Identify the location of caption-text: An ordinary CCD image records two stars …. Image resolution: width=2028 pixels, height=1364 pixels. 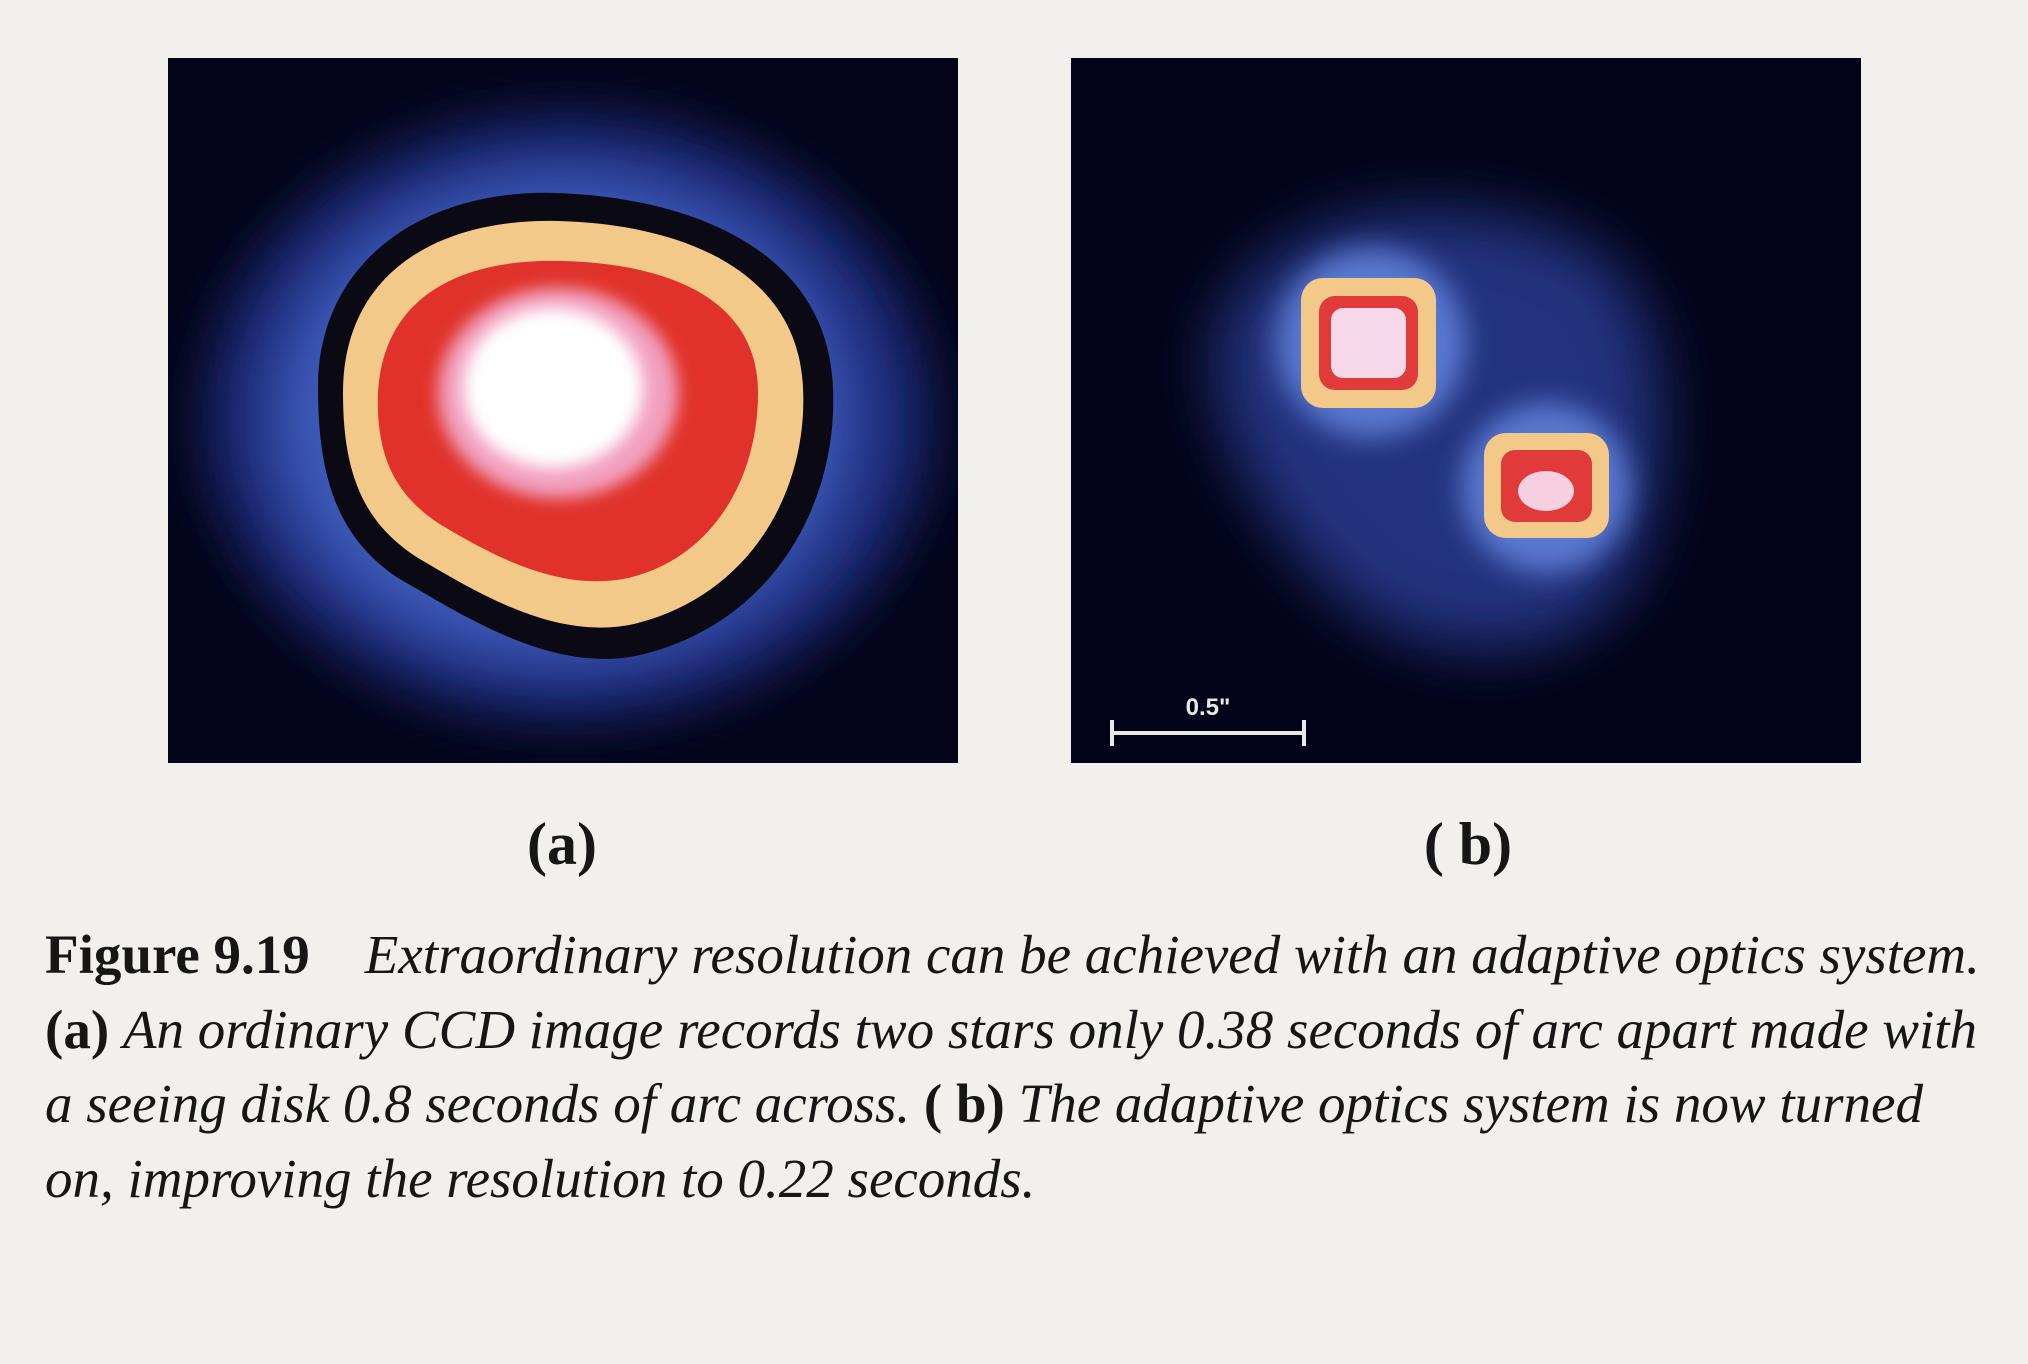
(1011, 1066).